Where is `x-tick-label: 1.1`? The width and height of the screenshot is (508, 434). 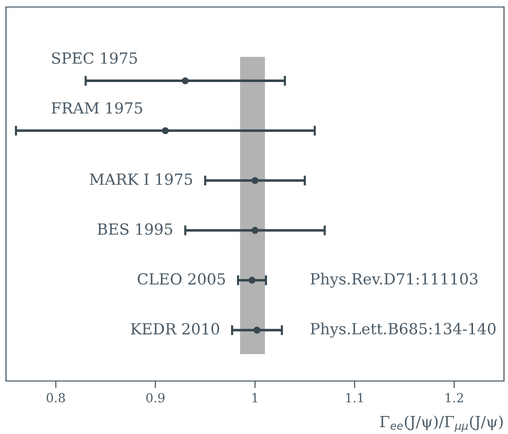
x-tick-label: 1.1 is located at coordinates (354, 397).